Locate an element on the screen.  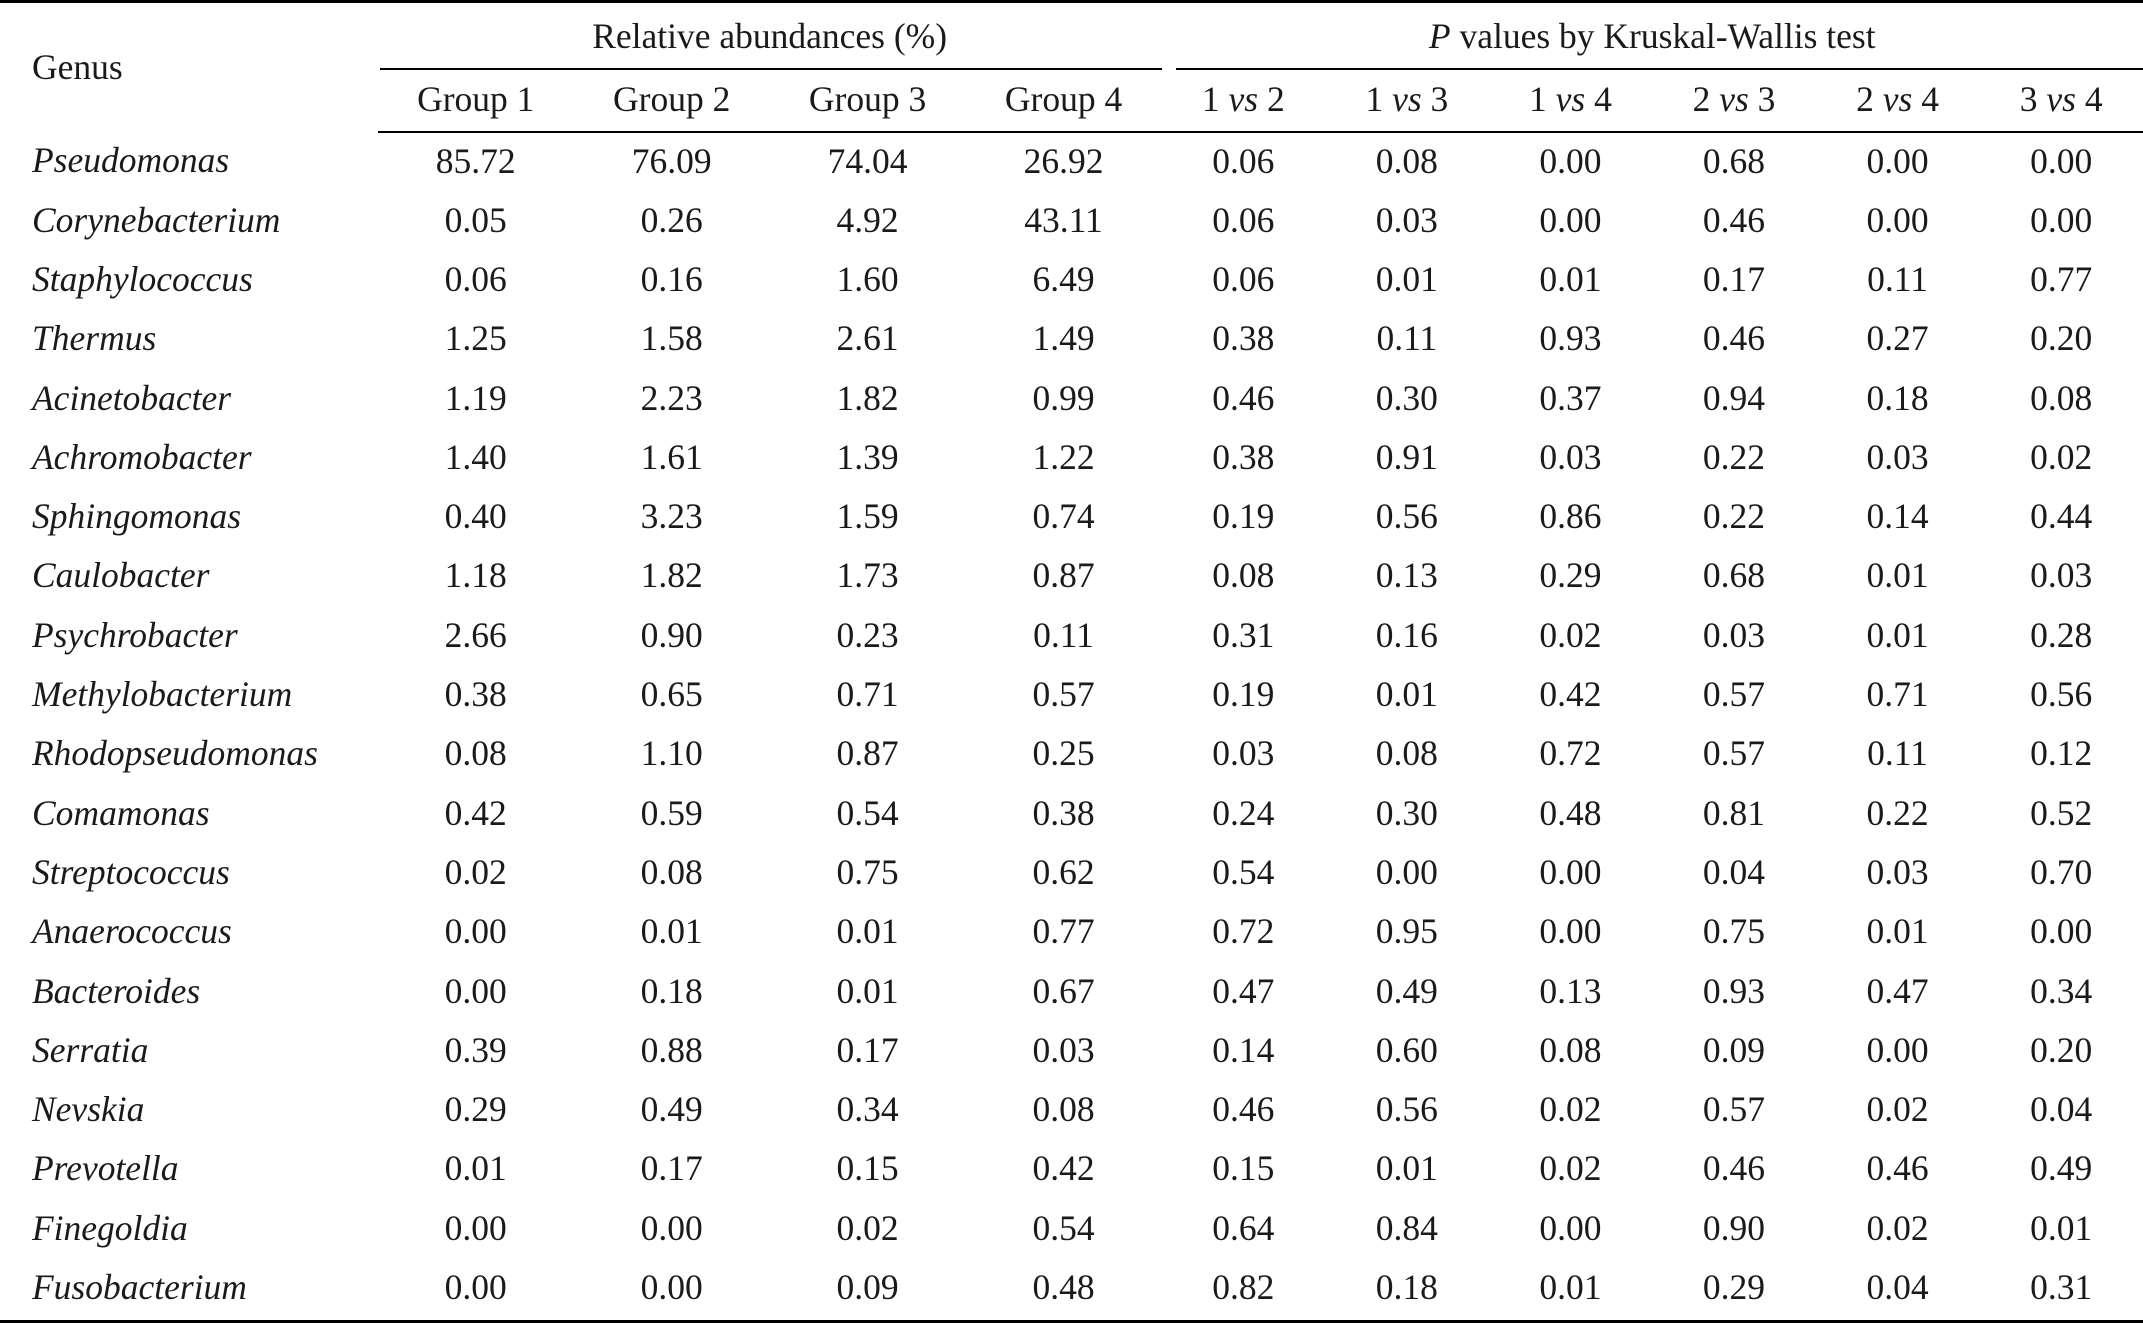
p-value-cell: 0.47 is located at coordinates (1897, 990).